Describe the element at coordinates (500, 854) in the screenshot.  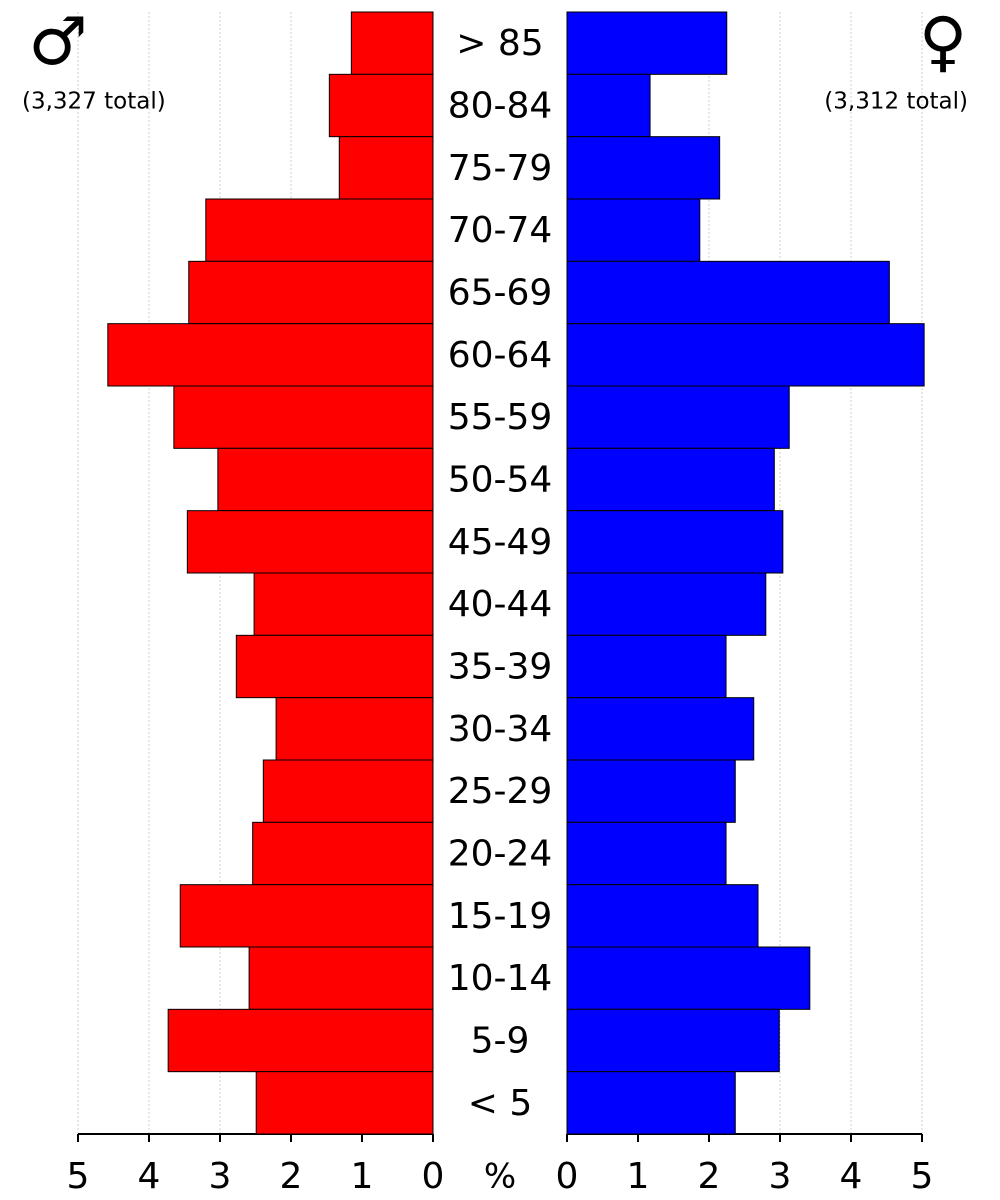
I see `category-label: 20-24` at that location.